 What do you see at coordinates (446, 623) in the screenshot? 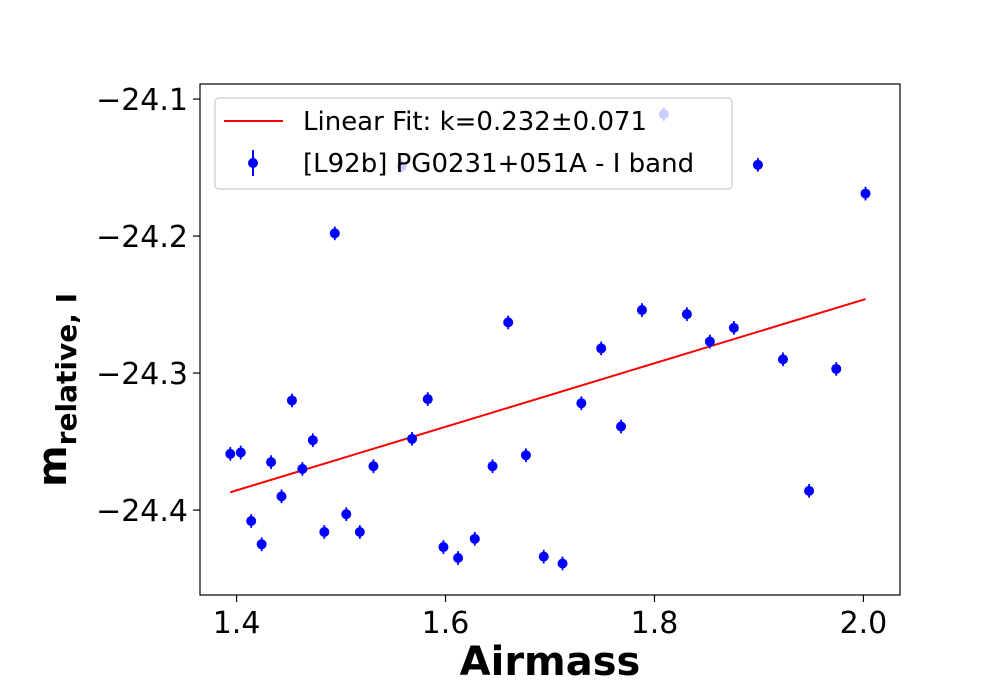
I see `x-tick-label: 1.6` at bounding box center [446, 623].